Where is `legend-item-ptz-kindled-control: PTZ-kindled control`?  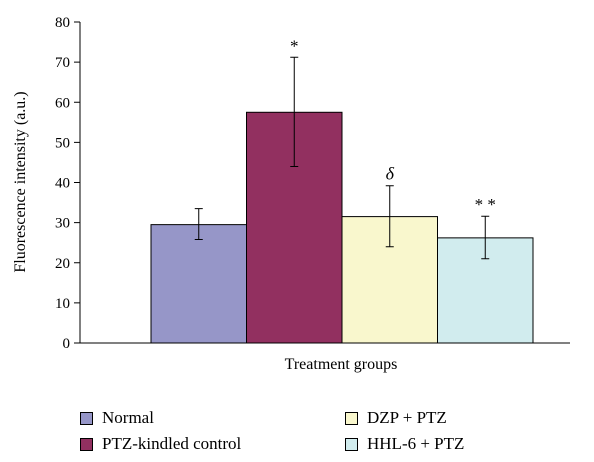 legend-item-ptz-kindled-control: PTZ-kindled control is located at coordinates (160, 444).